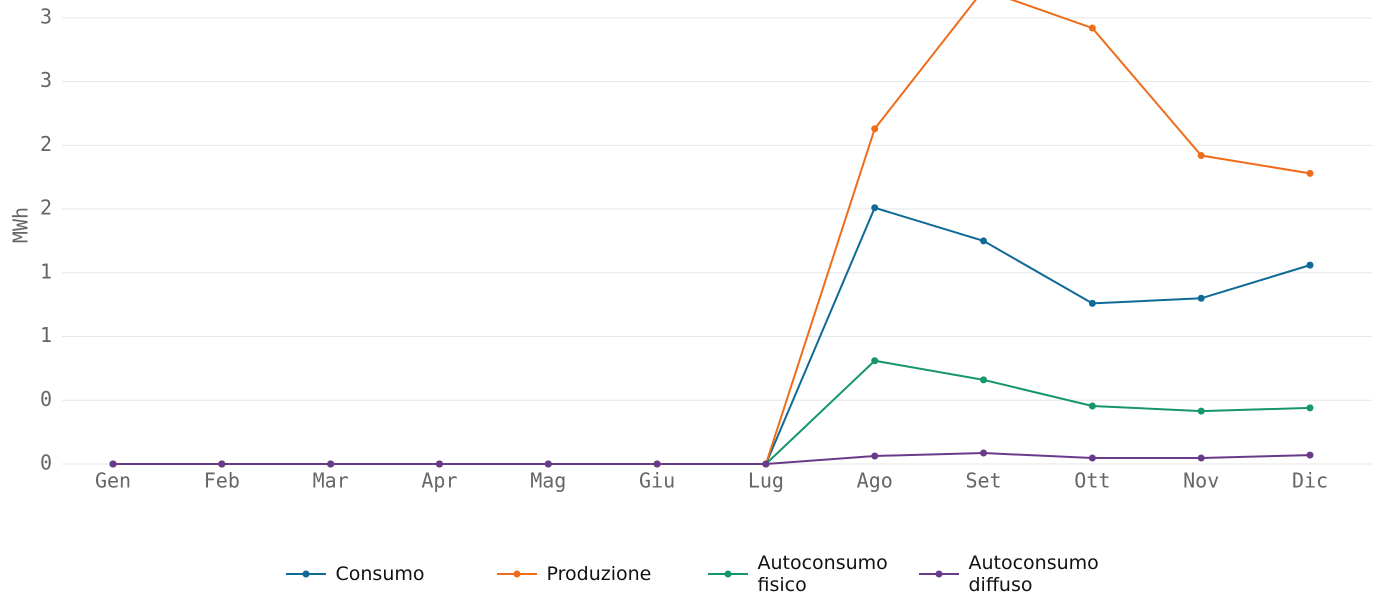 The height and width of the screenshot is (598, 1379). What do you see at coordinates (712, 458) in the screenshot?
I see `series-line` at bounding box center [712, 458].